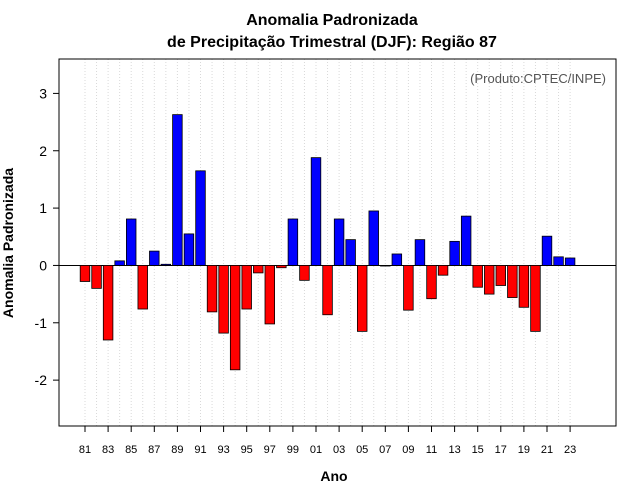  What do you see at coordinates (501, 450) in the screenshot?
I see `x-tick-label-17: 17` at bounding box center [501, 450].